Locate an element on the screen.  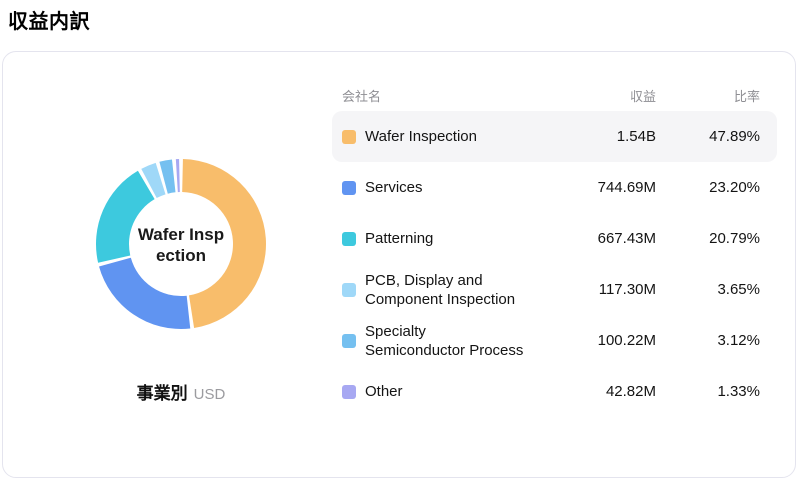
table-row: Other 42.82M 1.33% is located at coordinates (554, 391).